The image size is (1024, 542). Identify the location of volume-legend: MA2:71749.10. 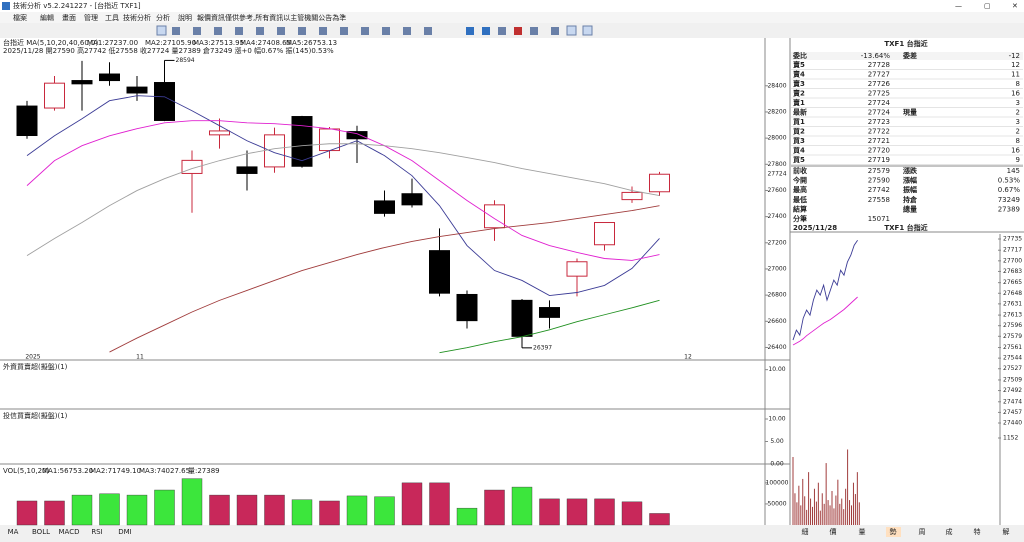
(115, 471).